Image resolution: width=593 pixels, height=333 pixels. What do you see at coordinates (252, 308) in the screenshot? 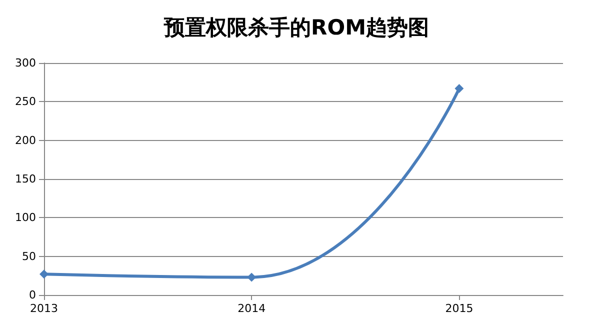
I see `x-tick-label: 2014` at bounding box center [252, 308].